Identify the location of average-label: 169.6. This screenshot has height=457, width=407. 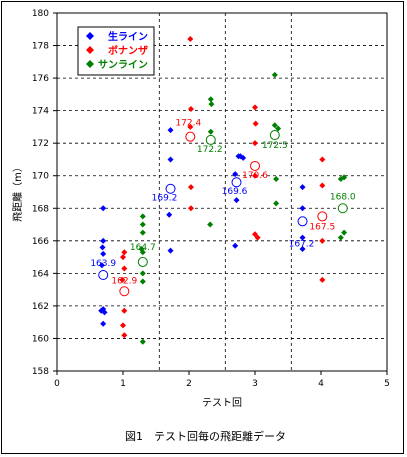
(235, 192).